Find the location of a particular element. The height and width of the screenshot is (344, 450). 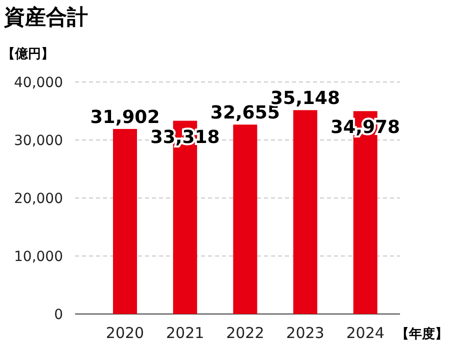

x-axis-title: 【年度】 is located at coordinates (422, 334).